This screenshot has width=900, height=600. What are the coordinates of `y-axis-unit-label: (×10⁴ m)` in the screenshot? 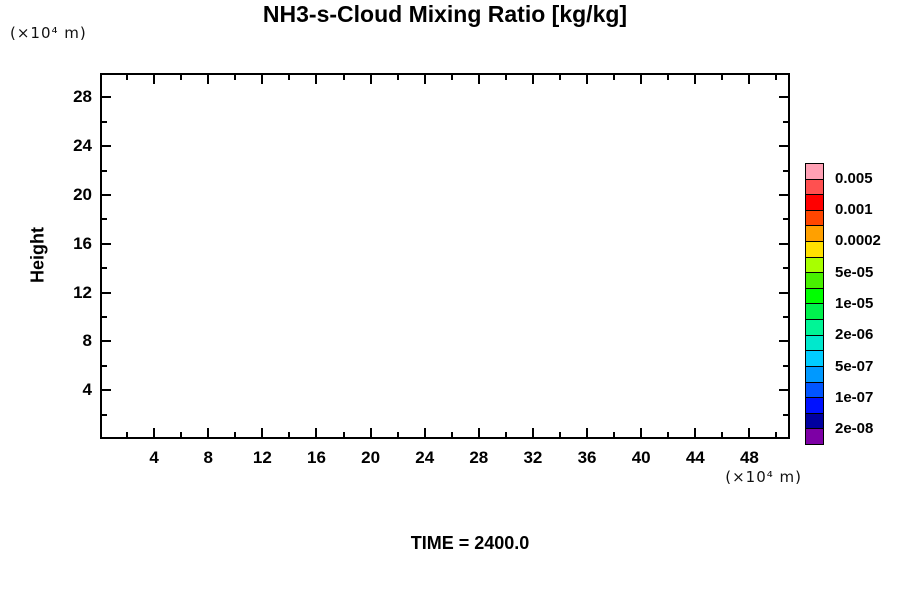 It's located at (48, 33).